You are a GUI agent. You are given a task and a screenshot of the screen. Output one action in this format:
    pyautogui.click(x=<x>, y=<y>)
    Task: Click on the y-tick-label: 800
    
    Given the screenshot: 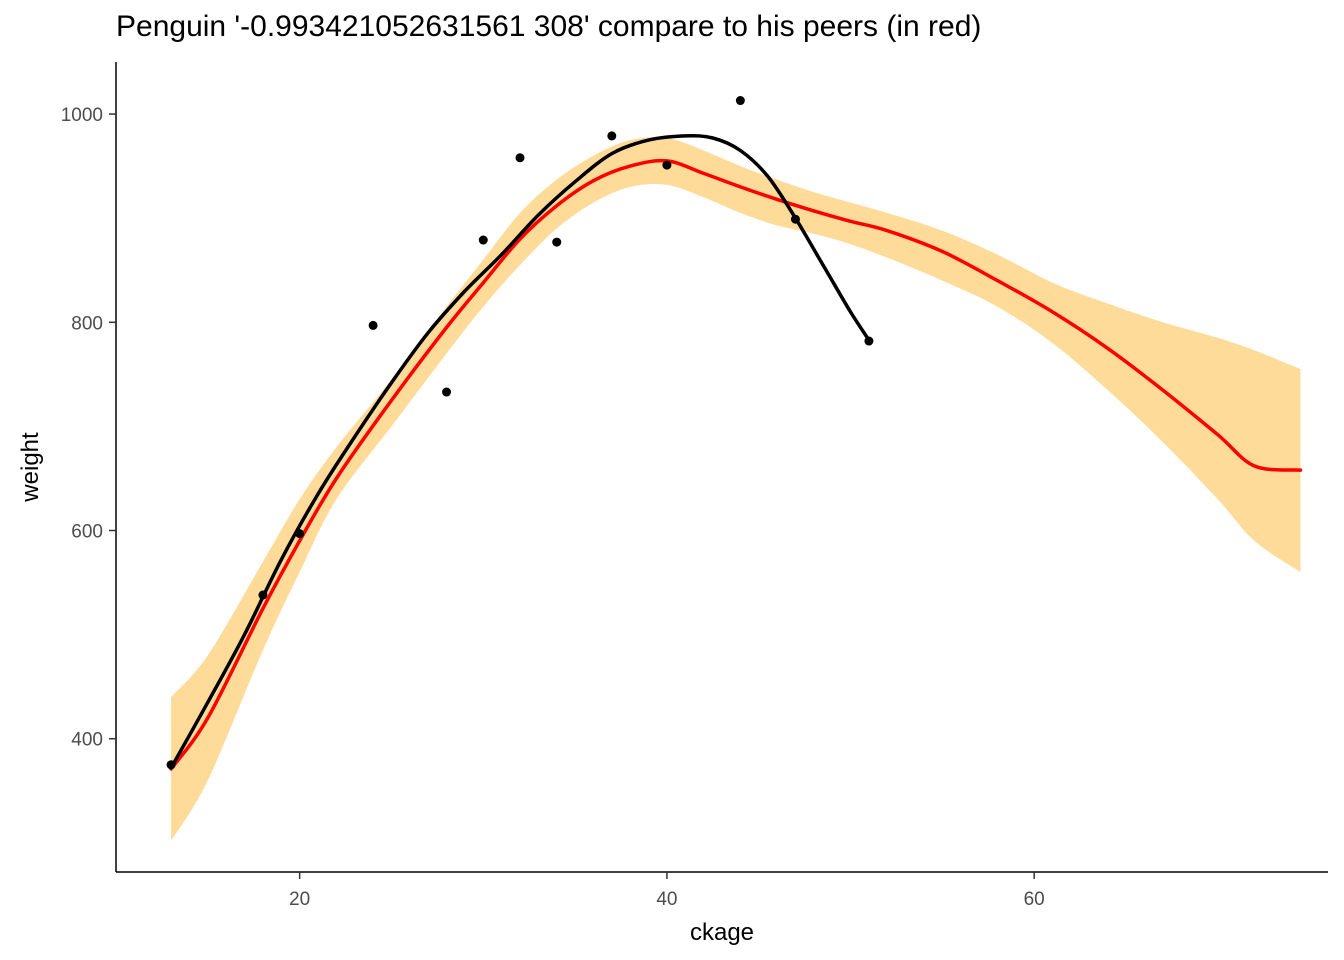 What is the action you would take?
    pyautogui.click(x=87, y=323)
    